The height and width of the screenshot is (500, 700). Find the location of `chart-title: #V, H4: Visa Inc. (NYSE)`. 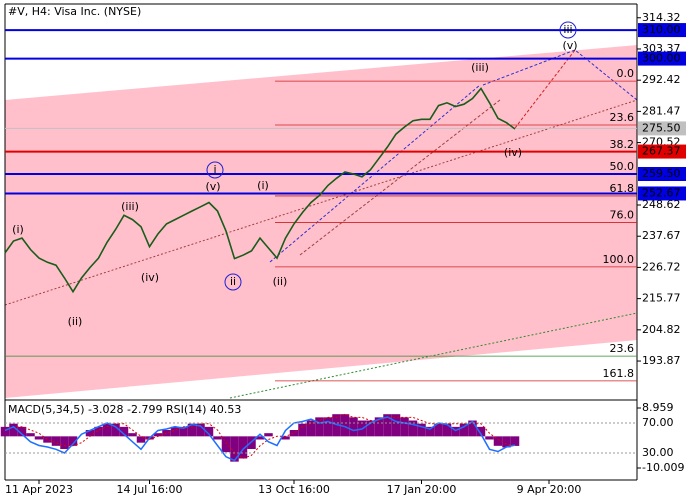

chart-title: #V, H4: Visa Inc. (NYSE) is located at coordinates (74, 11).